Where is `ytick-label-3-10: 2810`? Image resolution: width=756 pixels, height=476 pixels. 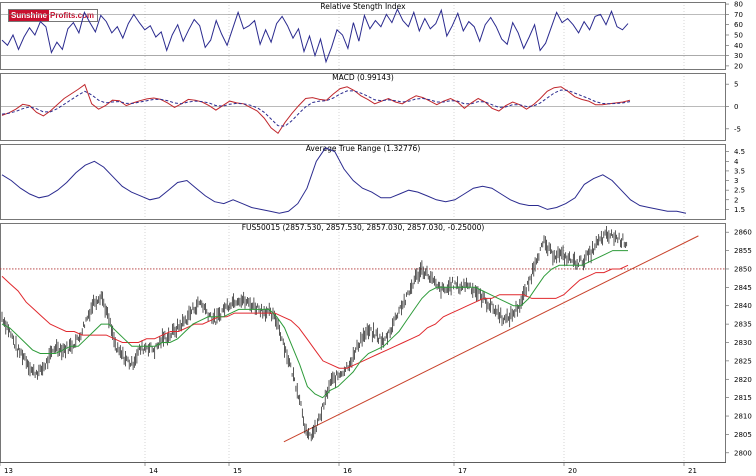 ytick-label-3-10: 2810 is located at coordinates (743, 417).